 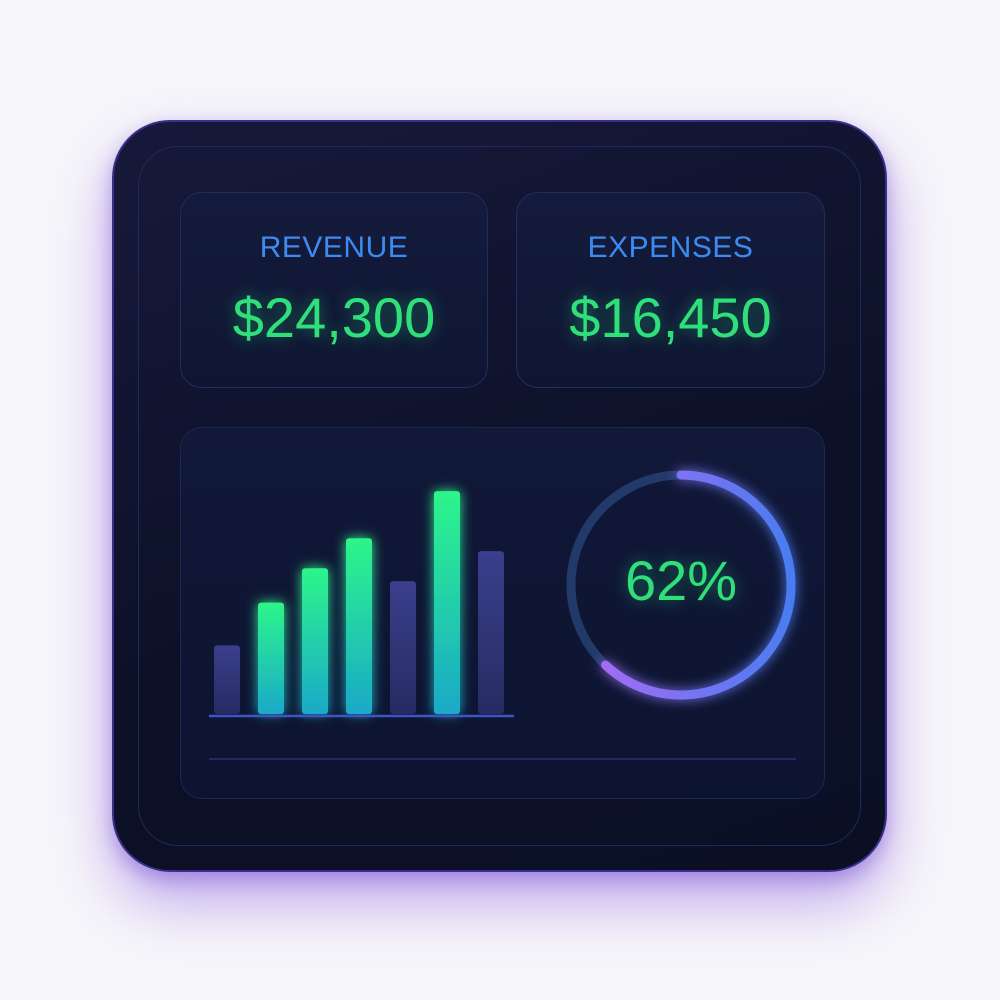 I want to click on bar-chart, so click(x=502, y=594).